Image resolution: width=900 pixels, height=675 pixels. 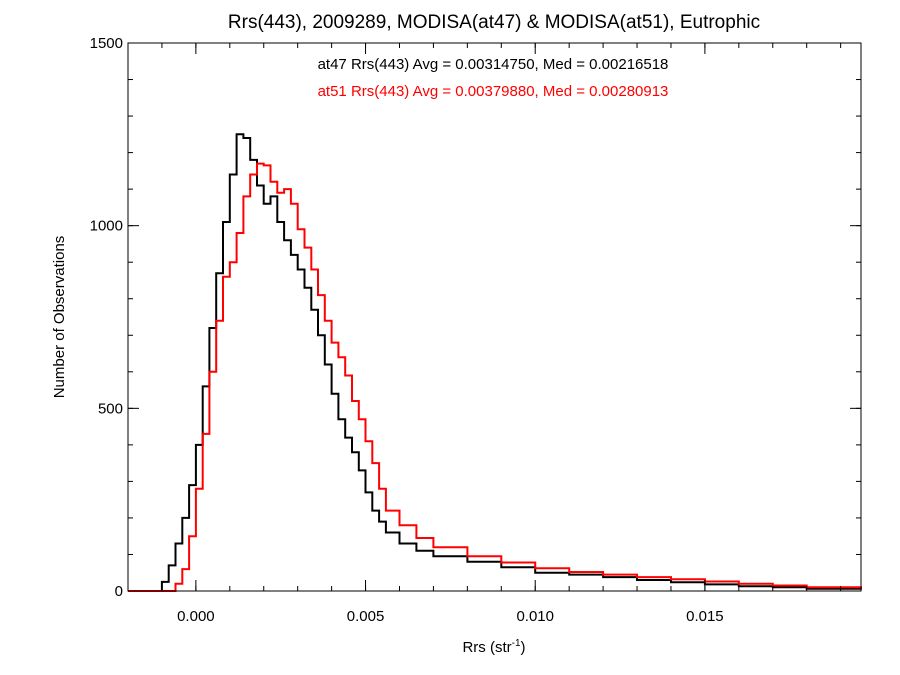 I want to click on y-tick-label: 1500, so click(x=106, y=43).